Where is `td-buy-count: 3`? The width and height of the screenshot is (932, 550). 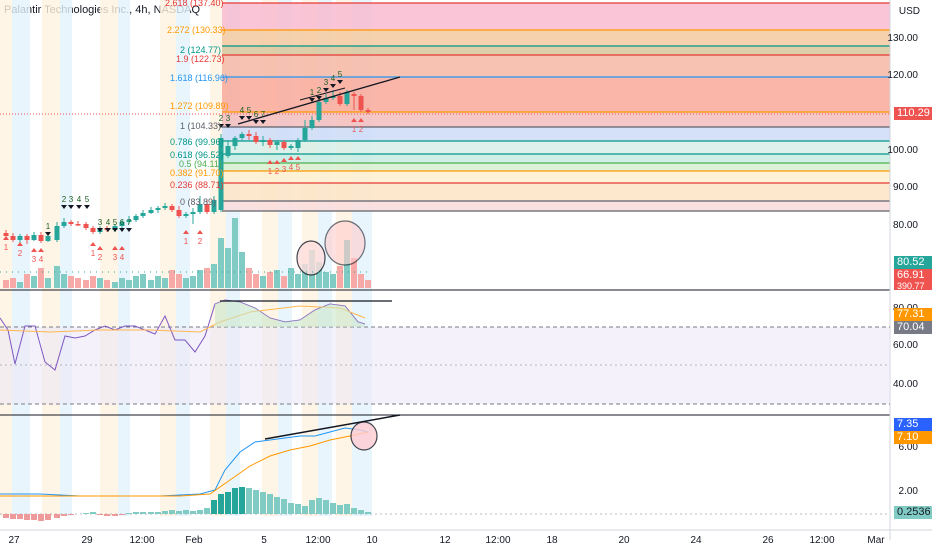 td-buy-count: 3 is located at coordinates (115, 257).